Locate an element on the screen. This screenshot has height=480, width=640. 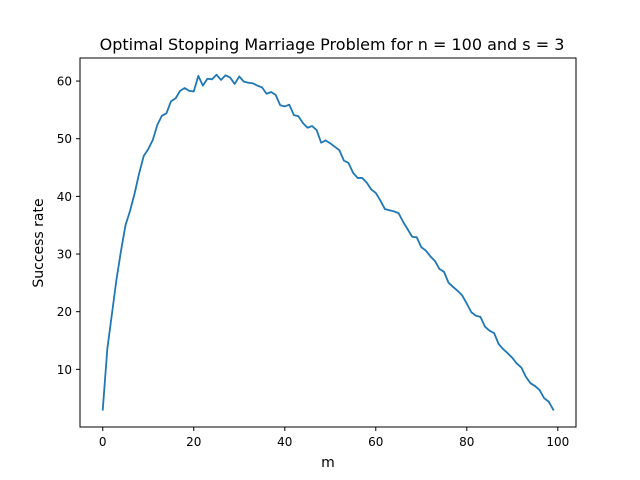
y-tick-label: 30 is located at coordinates (64, 255).